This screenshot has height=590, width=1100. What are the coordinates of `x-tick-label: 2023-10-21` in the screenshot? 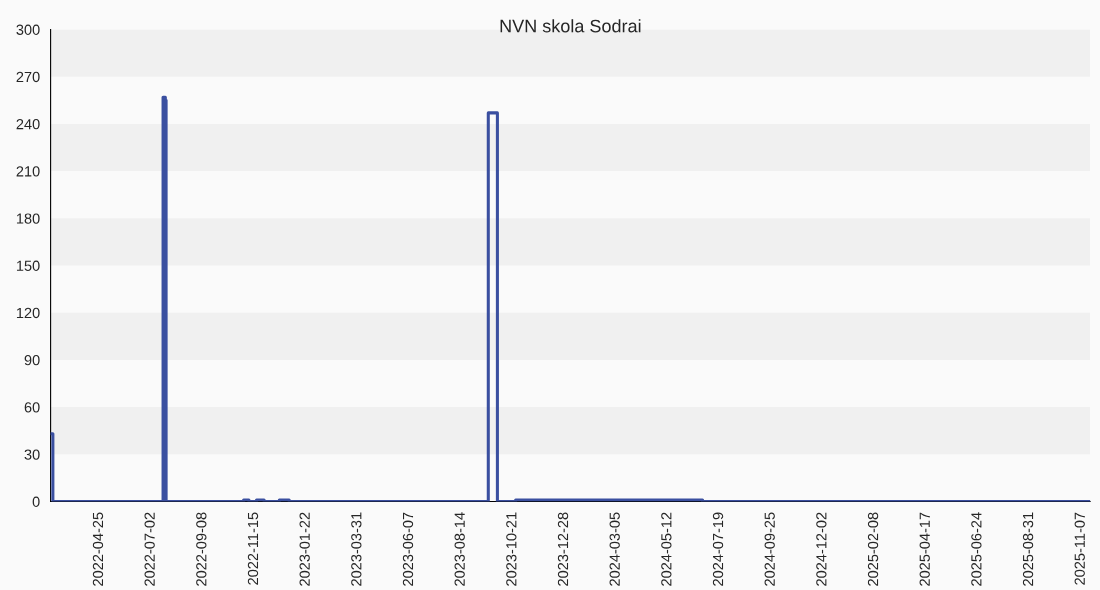 It's located at (511, 549).